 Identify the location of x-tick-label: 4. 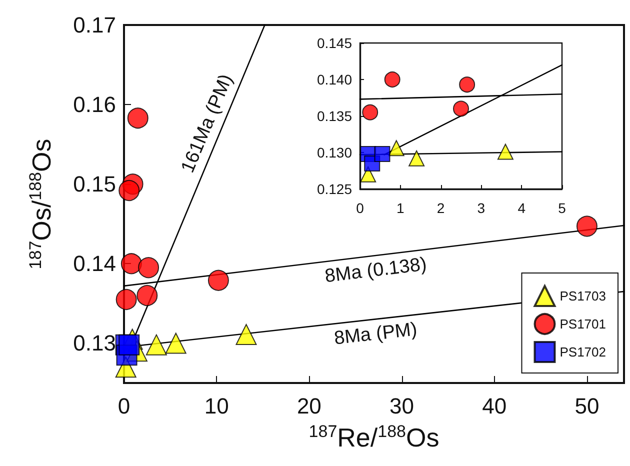
(522, 208).